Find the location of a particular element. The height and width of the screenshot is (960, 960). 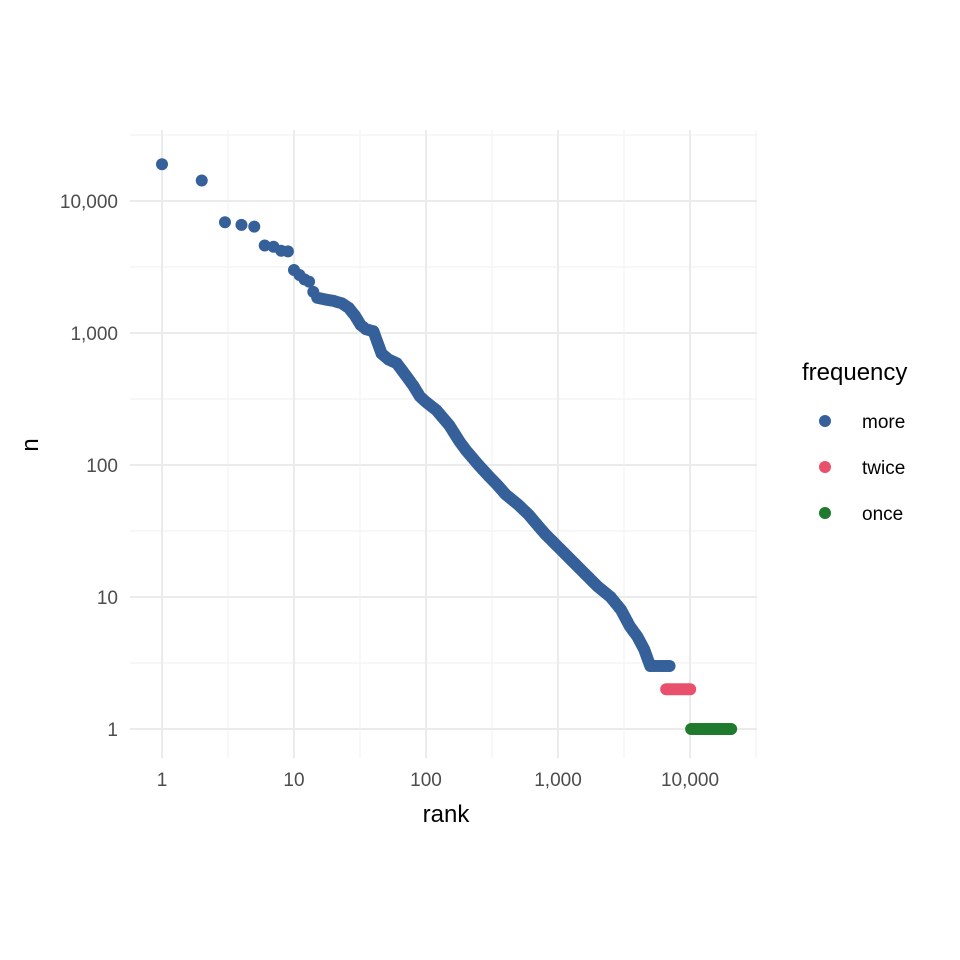

x-tick-label: 1,000 is located at coordinates (558, 780).